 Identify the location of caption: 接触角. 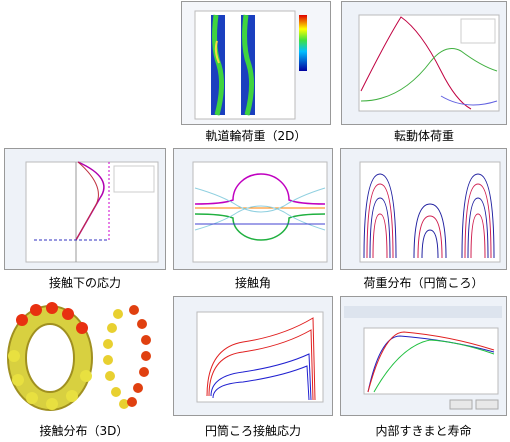
(252, 283).